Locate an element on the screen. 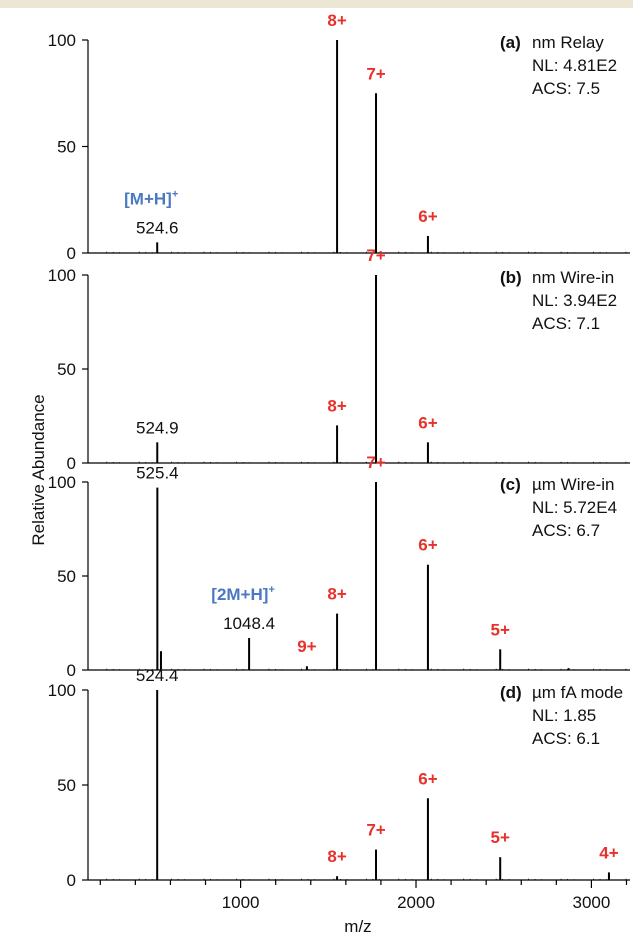 The height and width of the screenshot is (943, 633). y-axis-title: Relative Abundance is located at coordinates (38, 469).